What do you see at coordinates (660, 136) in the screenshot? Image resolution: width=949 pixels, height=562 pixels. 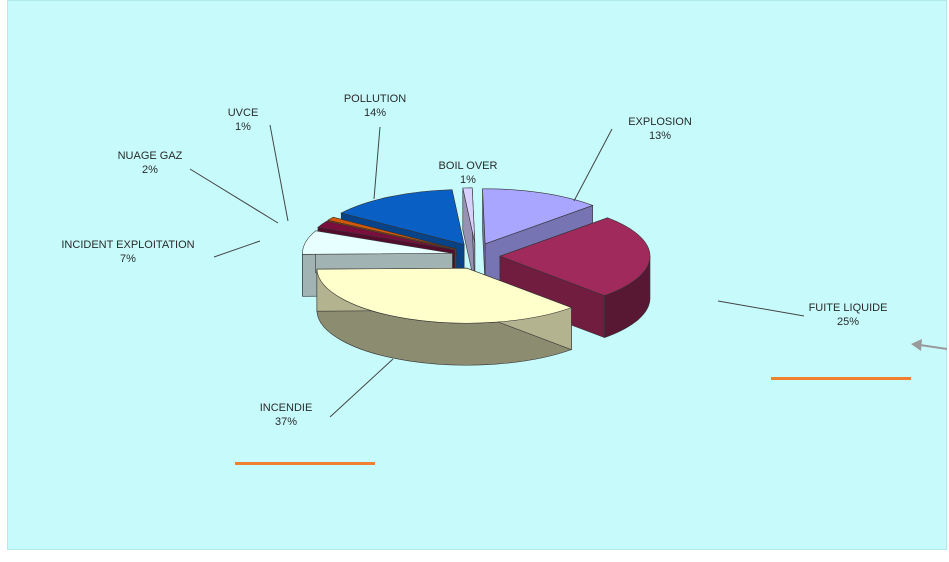 I see `pct-explosion: 13%` at bounding box center [660, 136].